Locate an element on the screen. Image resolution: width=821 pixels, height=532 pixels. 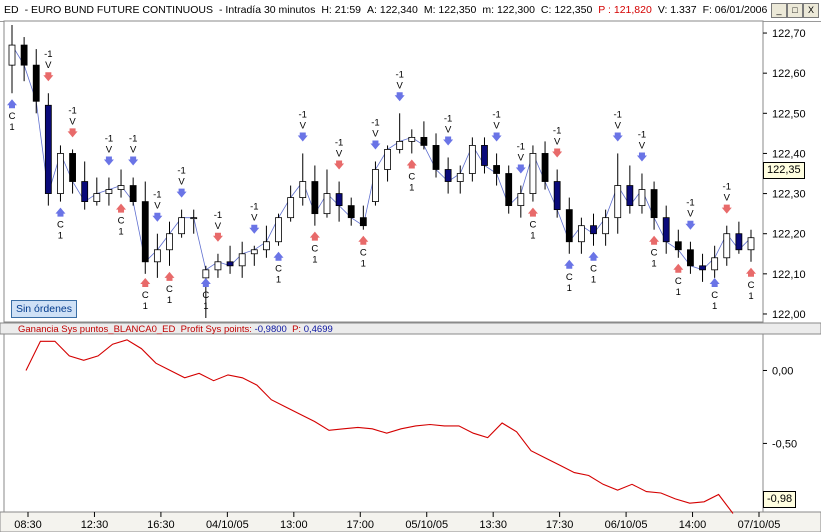
minimize-button: _ is located at coordinates (779, 10).